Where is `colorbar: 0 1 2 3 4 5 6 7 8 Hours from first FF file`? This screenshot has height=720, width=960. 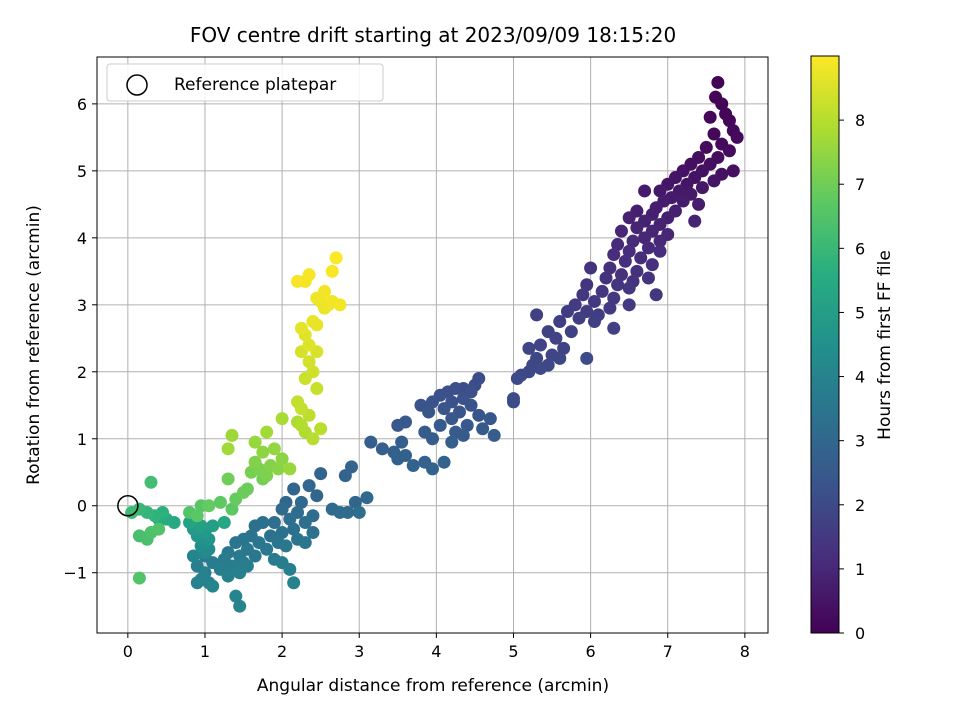 colorbar: 0 1 2 3 4 5 6 7 8 Hours from first FF file is located at coordinates (852, 349).